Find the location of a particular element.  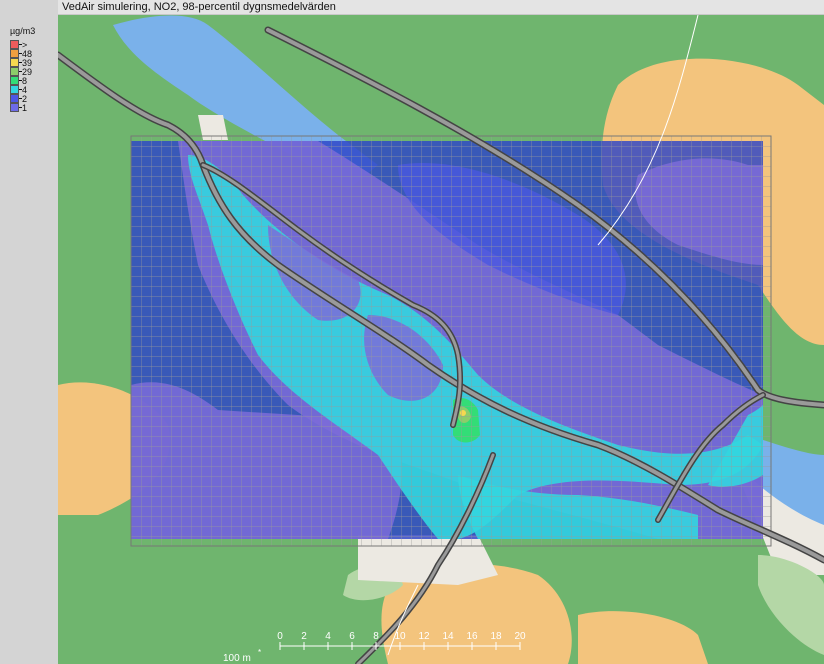

scale-tick-label: 16 is located at coordinates (472, 636).